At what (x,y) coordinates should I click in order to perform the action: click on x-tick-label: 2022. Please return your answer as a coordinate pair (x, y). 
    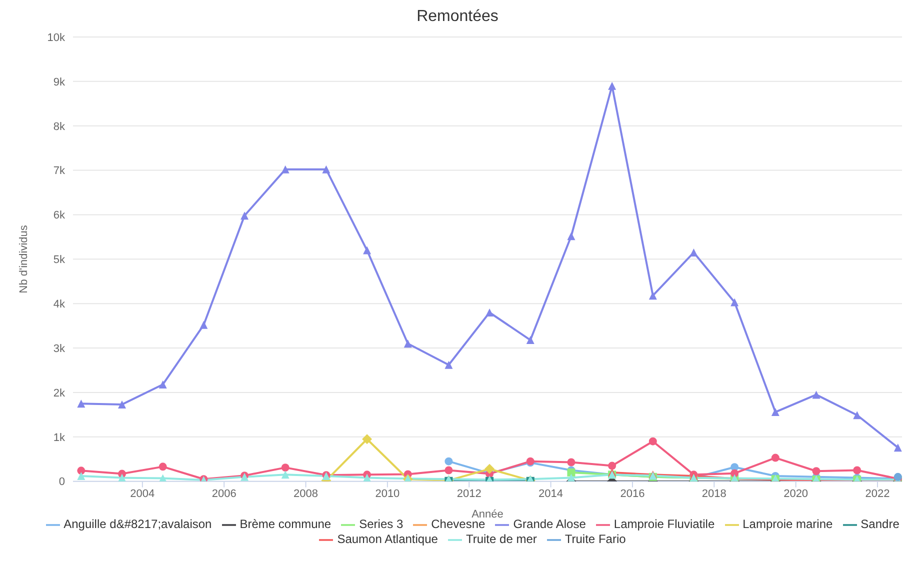
    Looking at the image, I should click on (877, 494).